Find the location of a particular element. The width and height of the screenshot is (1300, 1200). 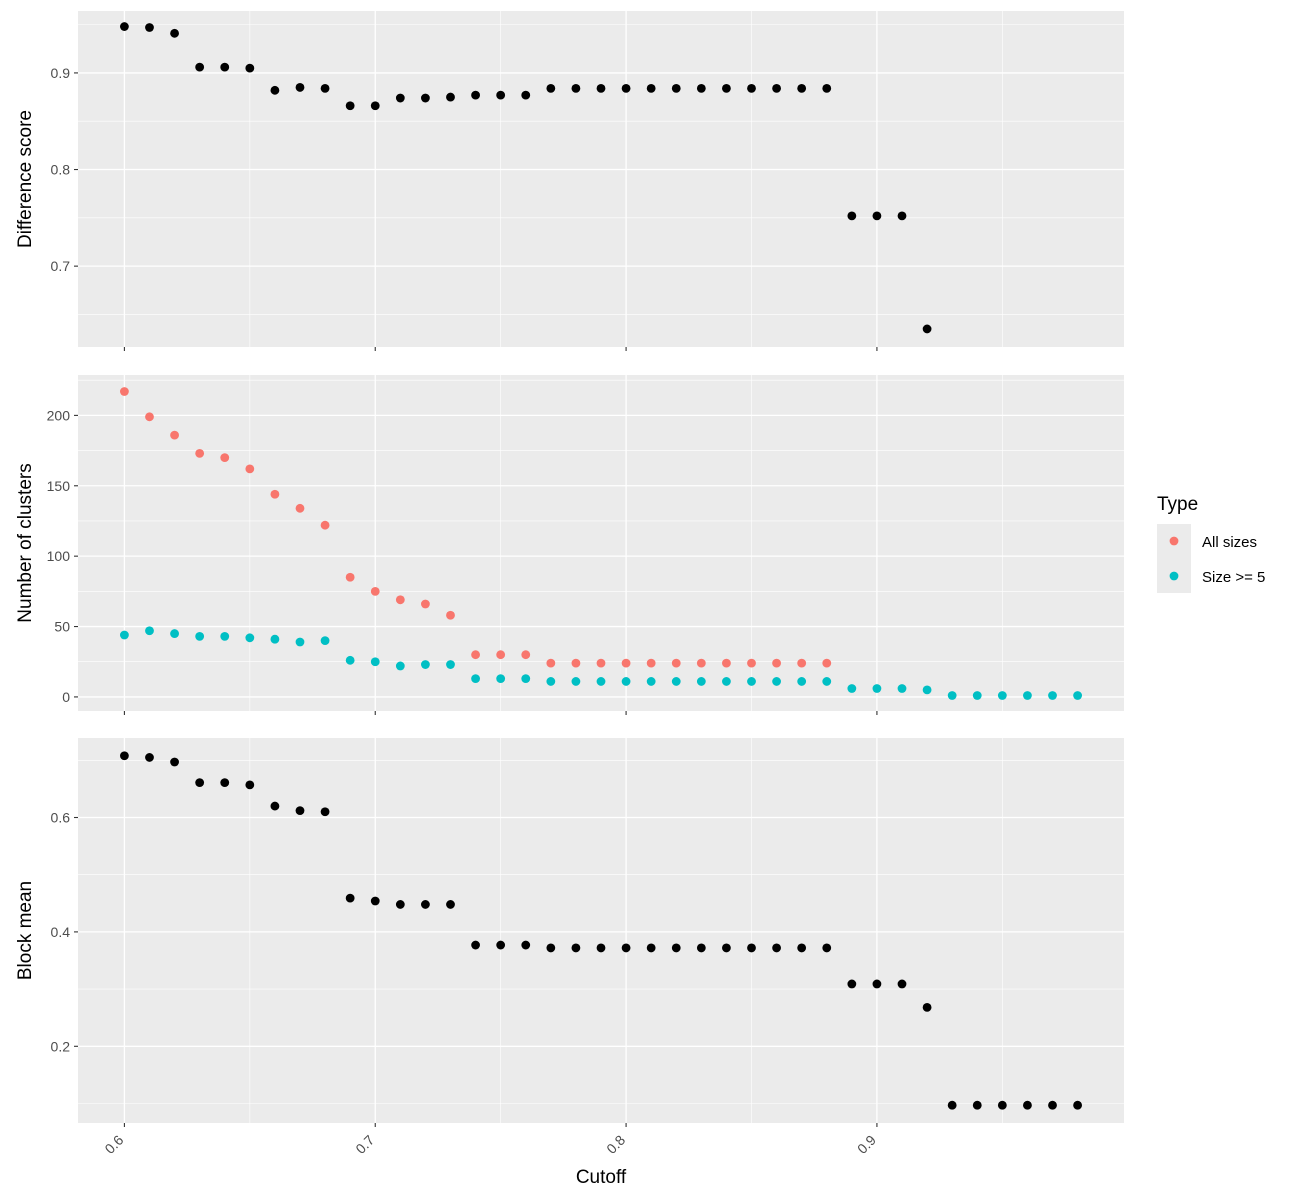

y-tick-label: 0.2 is located at coordinates (61, 1046).